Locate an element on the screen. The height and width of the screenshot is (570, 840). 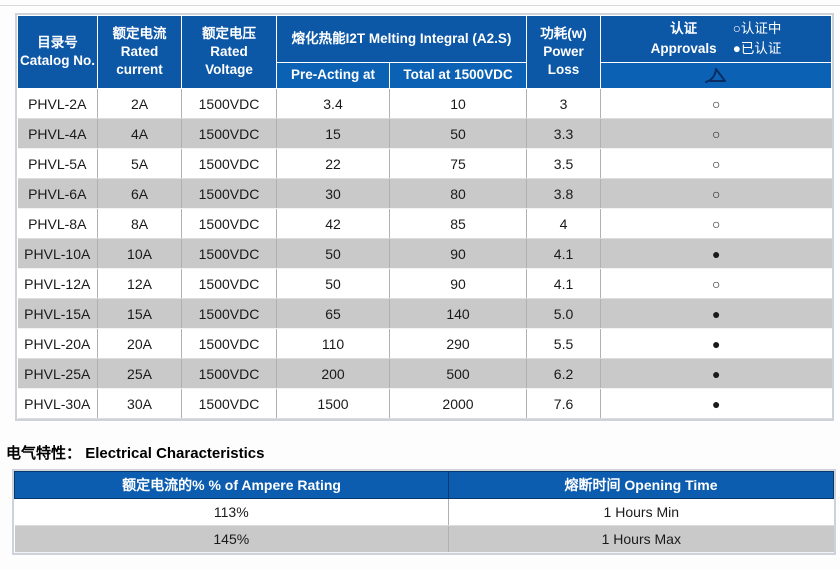
table-row: PHVL-2A 2A 1500VDC 3.4 10 3 ○ is located at coordinates (424, 103).